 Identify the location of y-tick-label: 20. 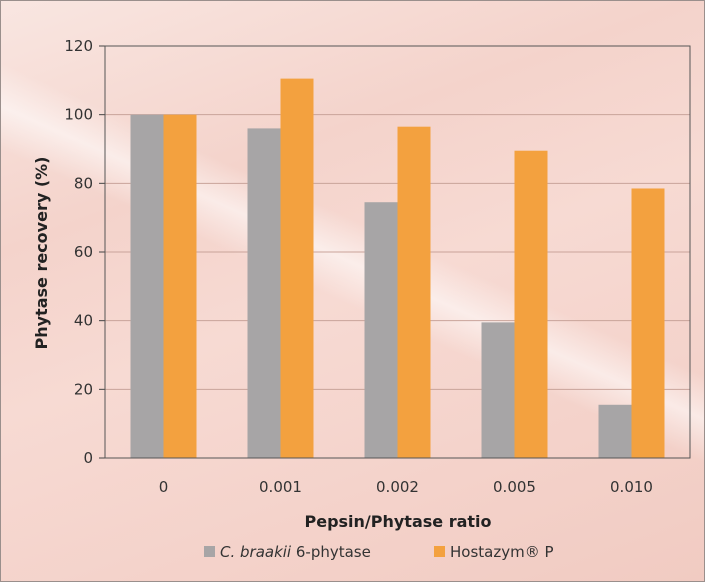
(83, 389).